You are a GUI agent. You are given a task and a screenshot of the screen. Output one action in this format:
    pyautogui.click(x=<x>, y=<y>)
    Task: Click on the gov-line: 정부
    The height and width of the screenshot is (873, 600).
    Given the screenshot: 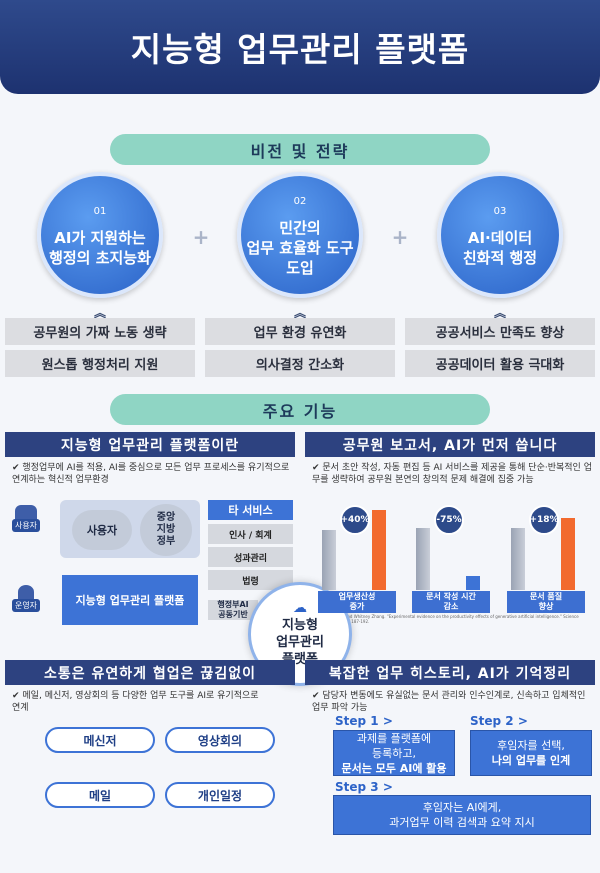 What is the action you would take?
    pyautogui.click(x=166, y=541)
    